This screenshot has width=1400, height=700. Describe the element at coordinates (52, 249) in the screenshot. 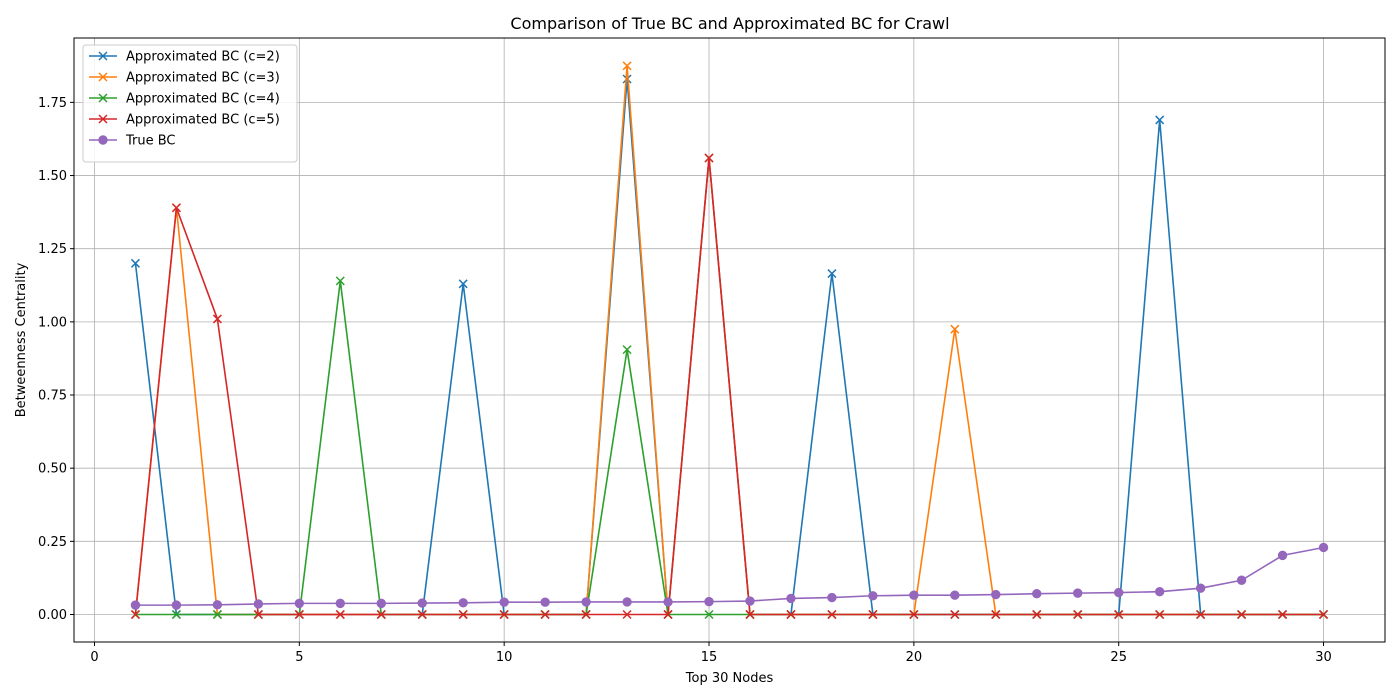

I see `y-tick-label: 1.25` at that location.